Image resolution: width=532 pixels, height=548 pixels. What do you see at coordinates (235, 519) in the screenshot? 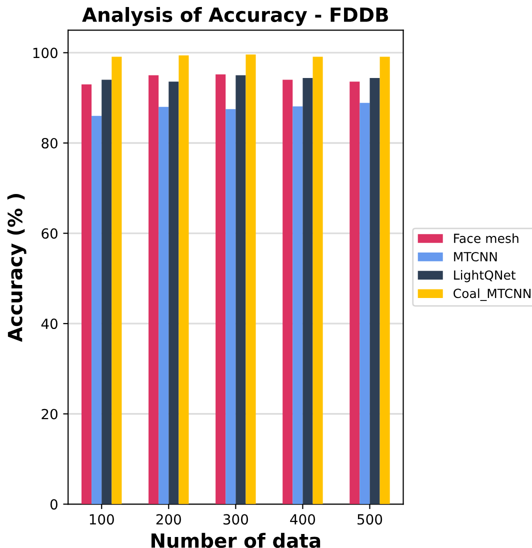
I see `x-tick-label: 300` at bounding box center [235, 519].